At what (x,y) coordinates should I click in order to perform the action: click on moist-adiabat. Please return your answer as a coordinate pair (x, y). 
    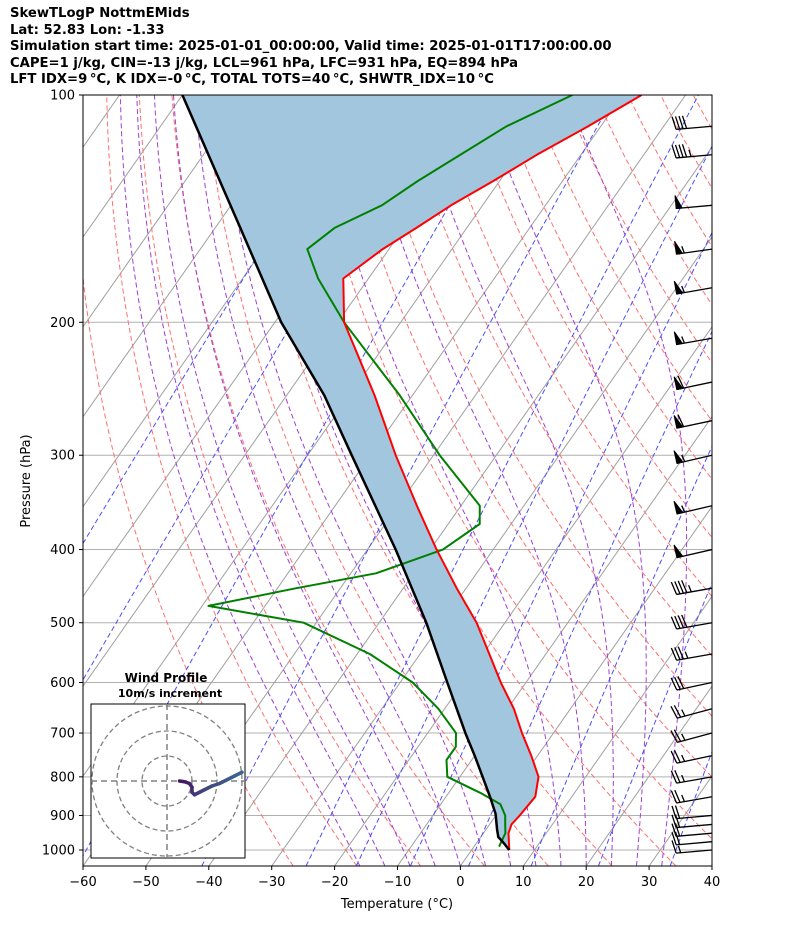
    Looking at the image, I should click on (627, 480).